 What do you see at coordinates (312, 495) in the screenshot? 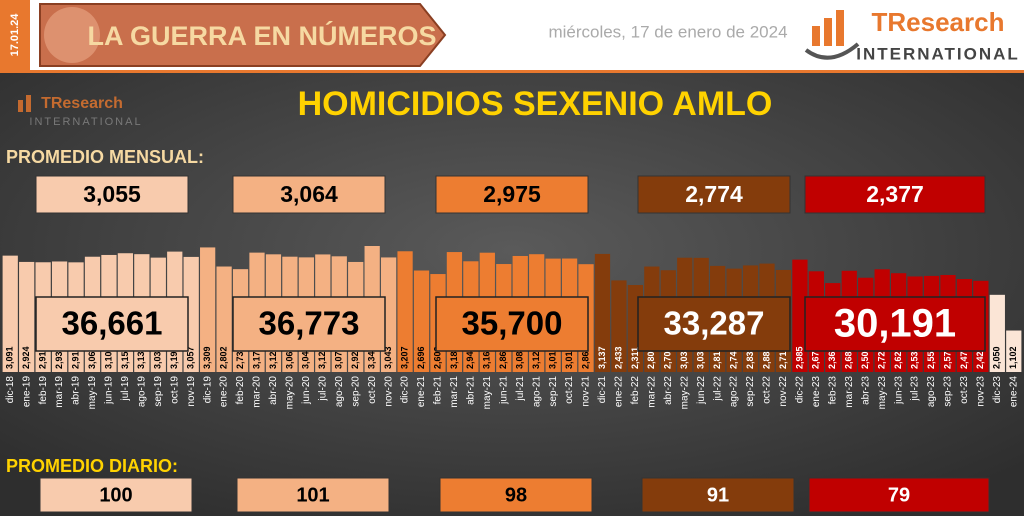
I see `daily-average: 101` at bounding box center [312, 495].